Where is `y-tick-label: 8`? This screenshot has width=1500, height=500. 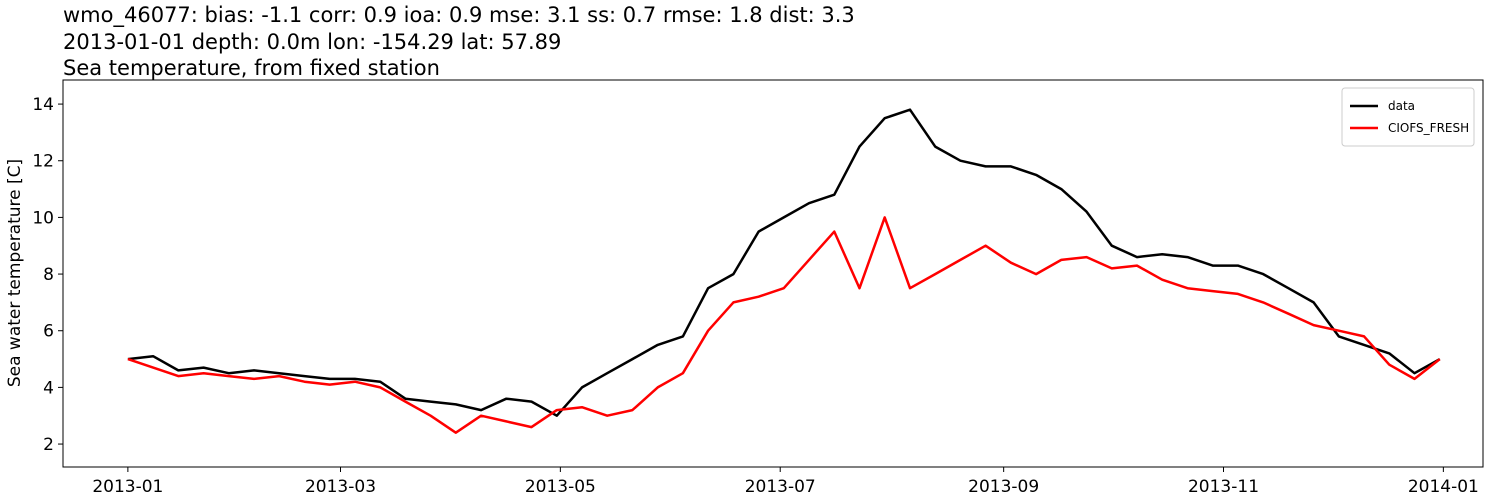 y-tick-label: 8 is located at coordinates (48, 275).